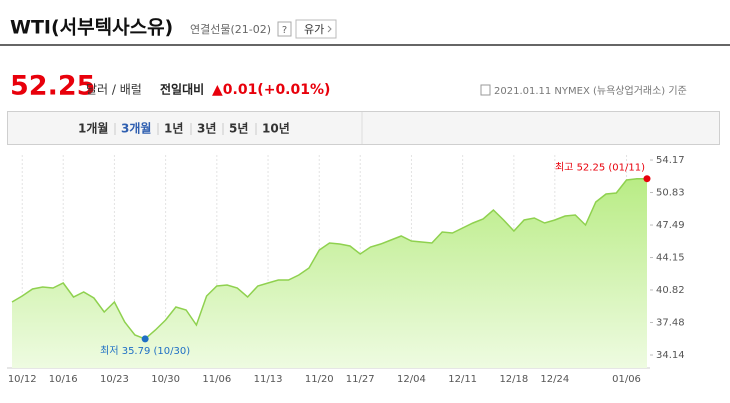 Image resolution: width=730 pixels, height=403 pixels. Describe the element at coordinates (165, 379) in the screenshot. I see `x-tick-label: 10/30` at that location.